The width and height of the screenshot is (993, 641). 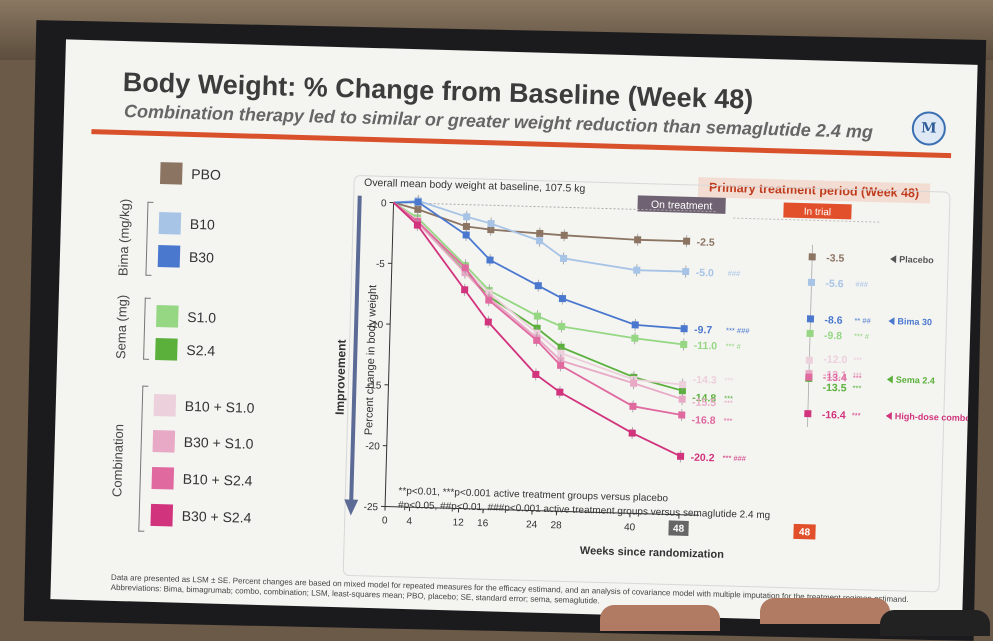 What do you see at coordinates (705, 380) in the screenshot?
I see `series-end-label: -14.3` at bounding box center [705, 380].